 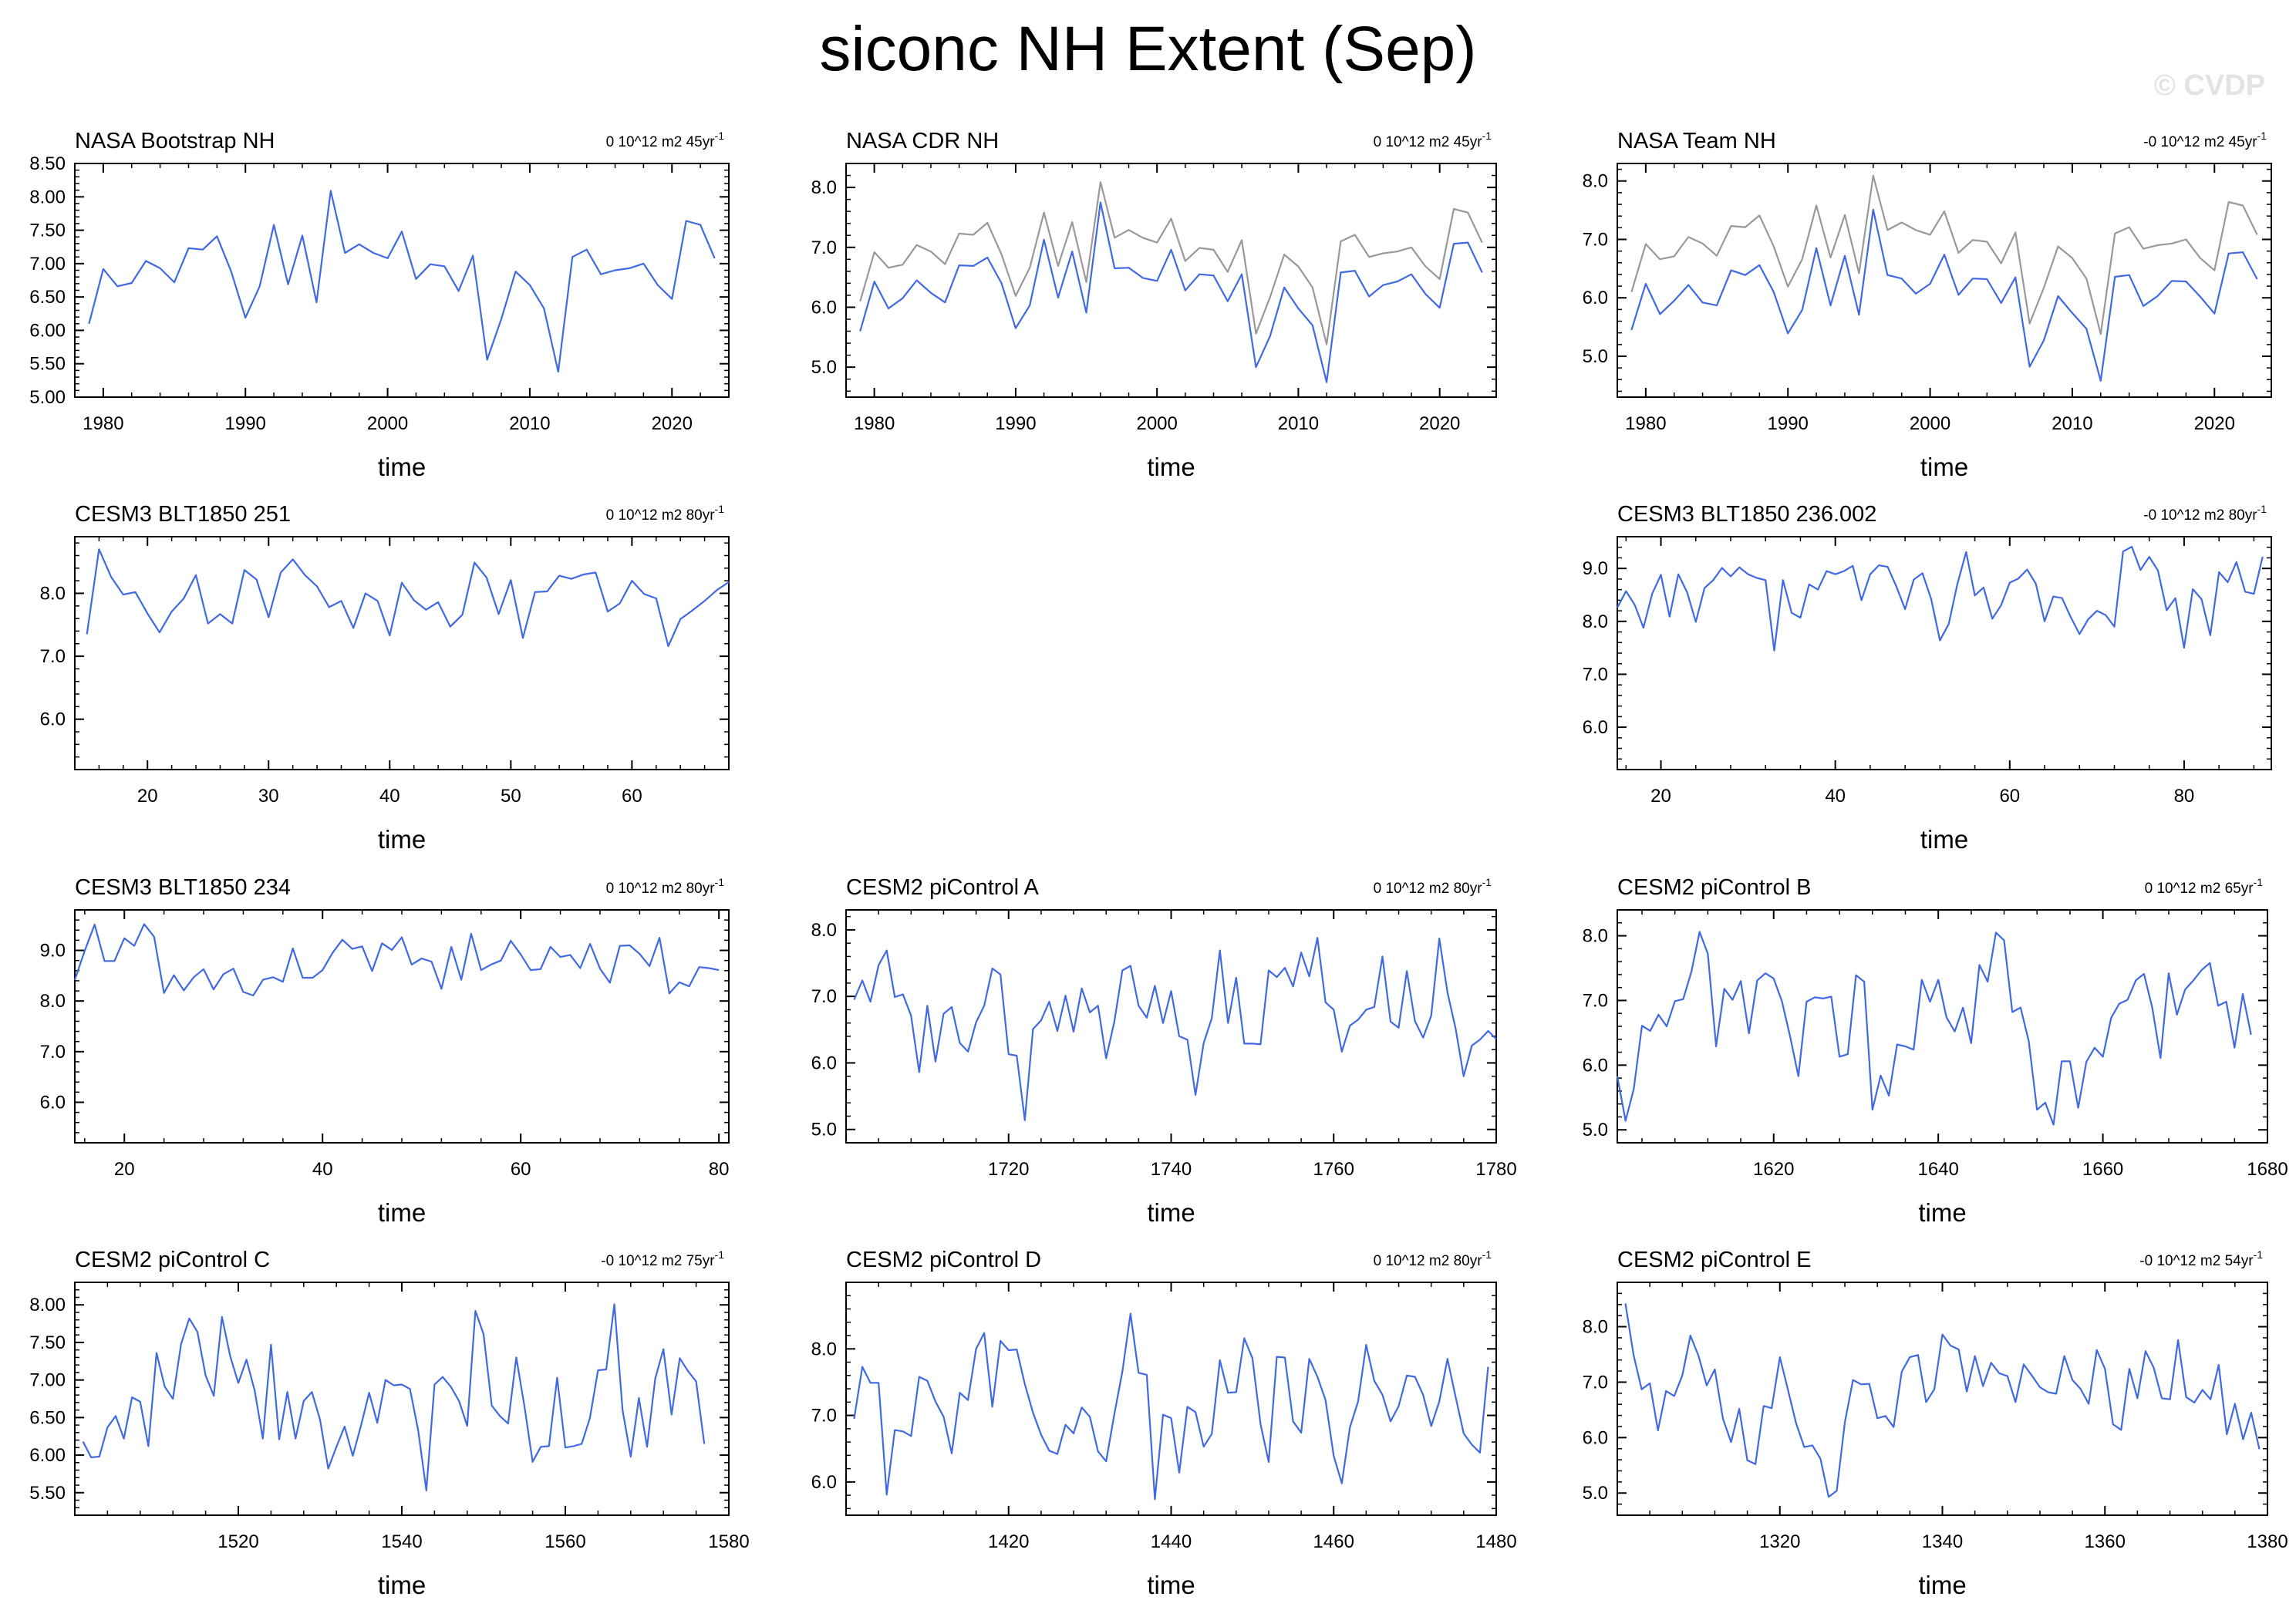 I want to click on trend-text: 0 10^12 m2 45yr, so click(x=1429, y=142).